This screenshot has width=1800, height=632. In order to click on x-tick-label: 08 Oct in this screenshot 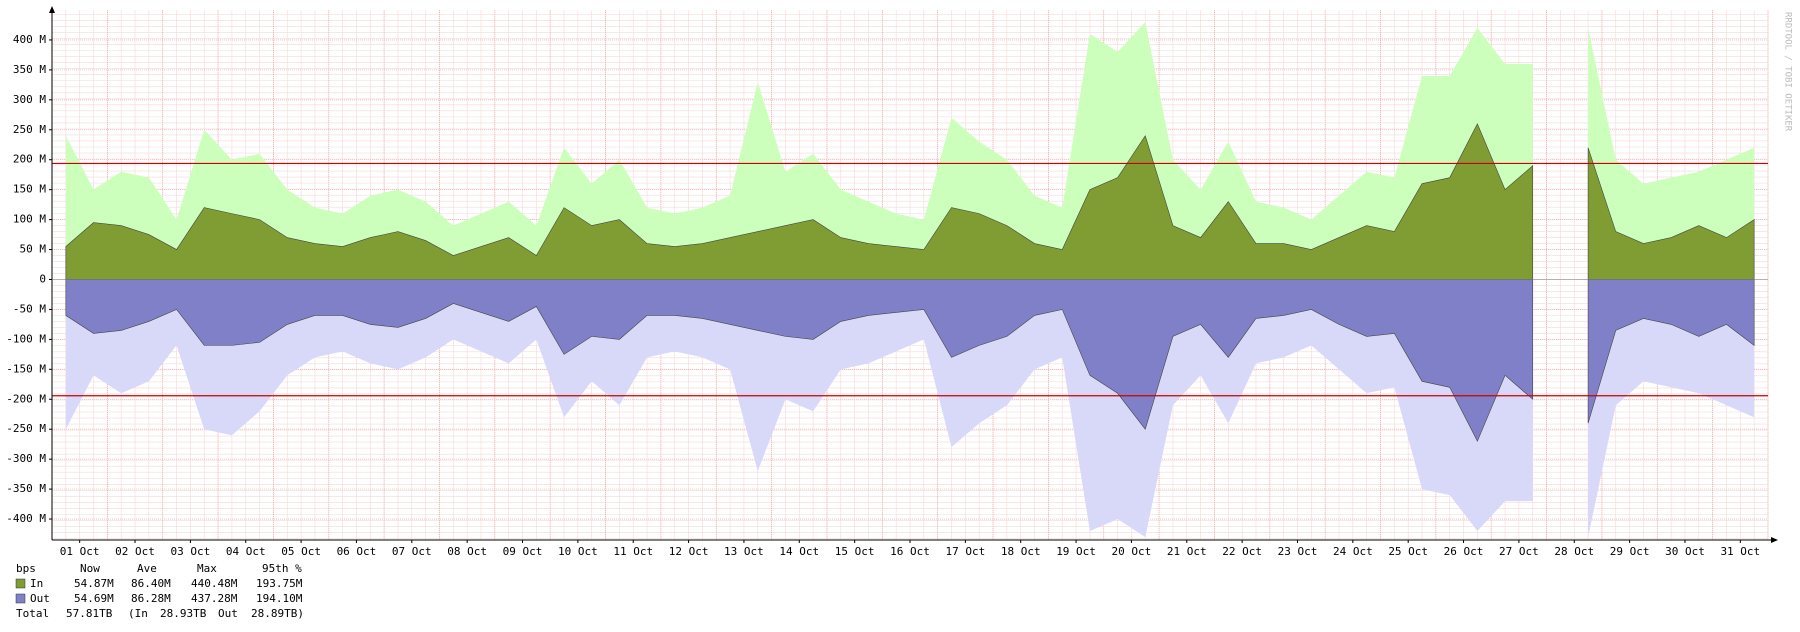, I will do `click(467, 551)`.